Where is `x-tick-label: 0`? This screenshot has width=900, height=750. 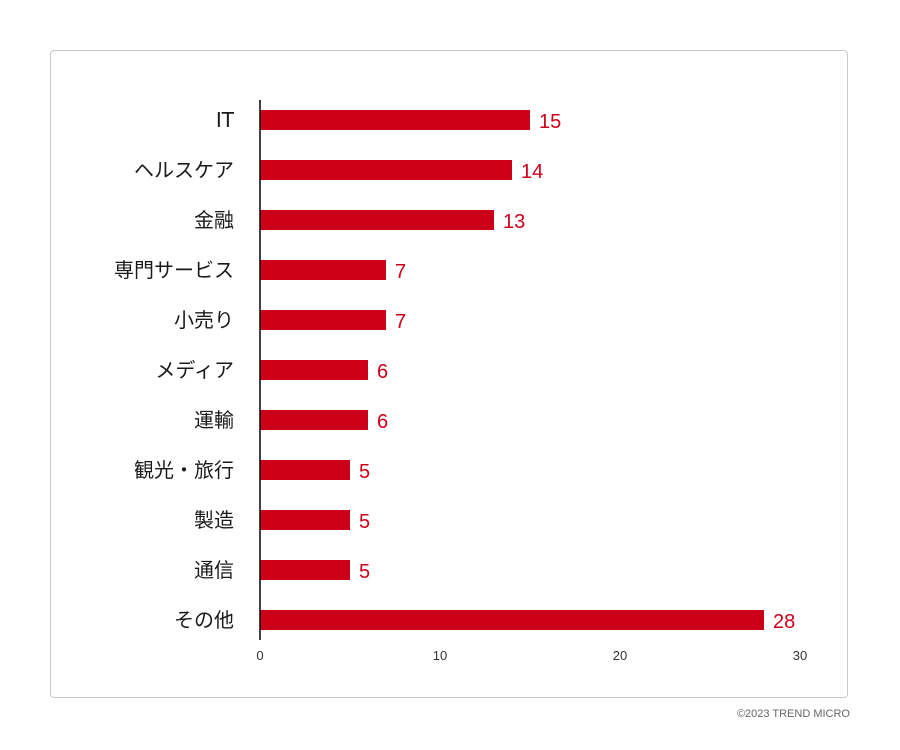 x-tick-label: 0 is located at coordinates (259, 655).